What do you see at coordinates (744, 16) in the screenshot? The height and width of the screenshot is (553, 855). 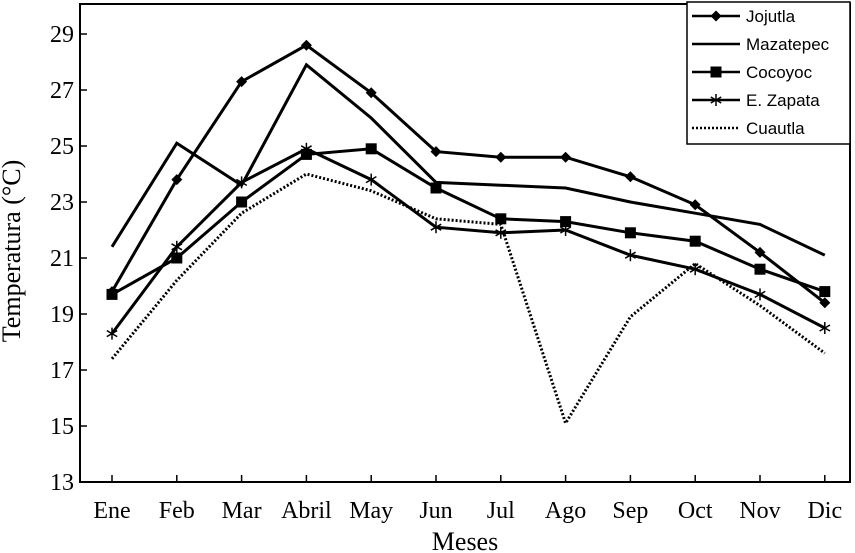 I see `legend-item: Jojutla` at bounding box center [744, 16].